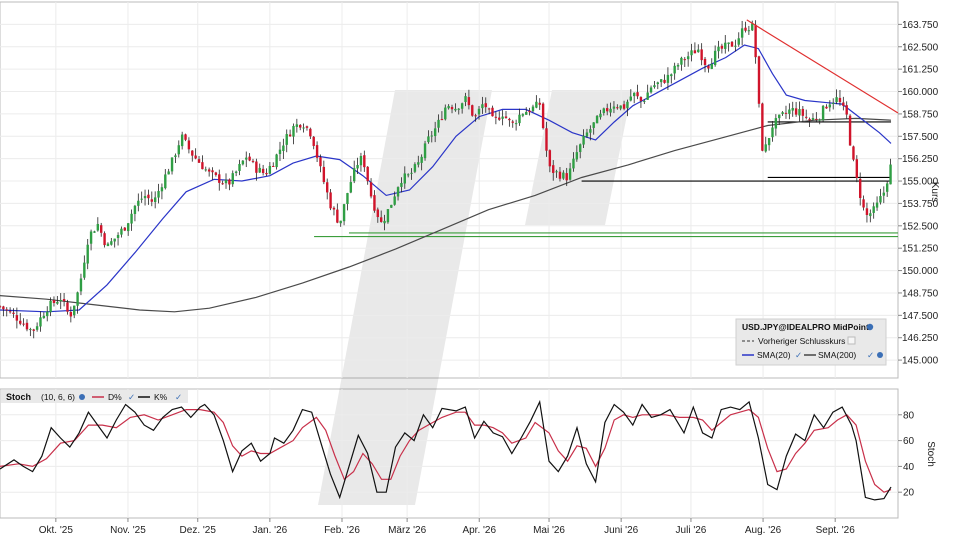 This screenshot has height=545, width=960. I want to click on legend-sma20-check-icon: ✓, so click(798, 355).